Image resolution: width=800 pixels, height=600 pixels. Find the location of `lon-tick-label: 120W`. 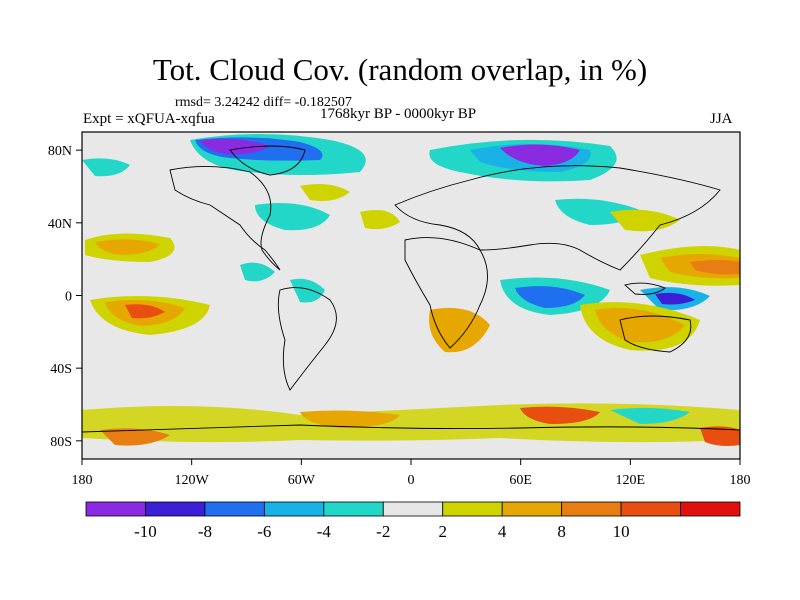

lon-tick-label: 120W is located at coordinates (192, 480).